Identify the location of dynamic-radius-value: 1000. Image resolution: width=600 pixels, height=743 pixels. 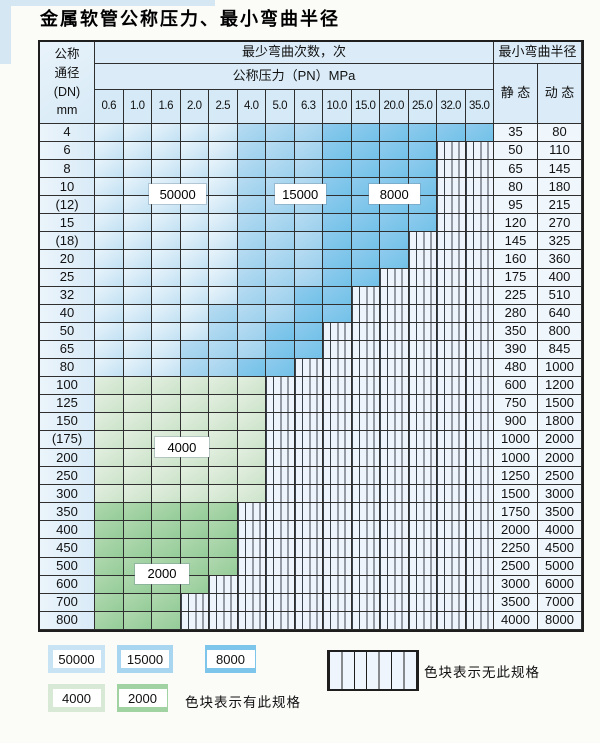
(560, 367).